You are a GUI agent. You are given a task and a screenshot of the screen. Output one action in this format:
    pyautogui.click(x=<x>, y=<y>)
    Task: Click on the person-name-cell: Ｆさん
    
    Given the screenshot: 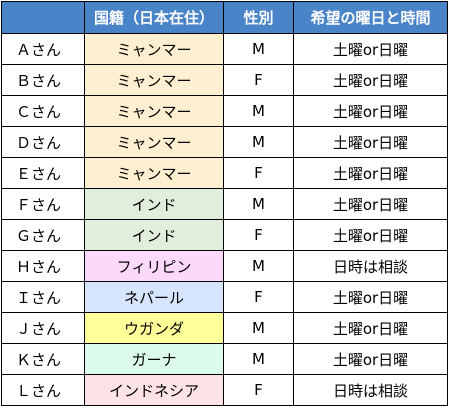 What is the action you would take?
    pyautogui.click(x=43, y=204)
    